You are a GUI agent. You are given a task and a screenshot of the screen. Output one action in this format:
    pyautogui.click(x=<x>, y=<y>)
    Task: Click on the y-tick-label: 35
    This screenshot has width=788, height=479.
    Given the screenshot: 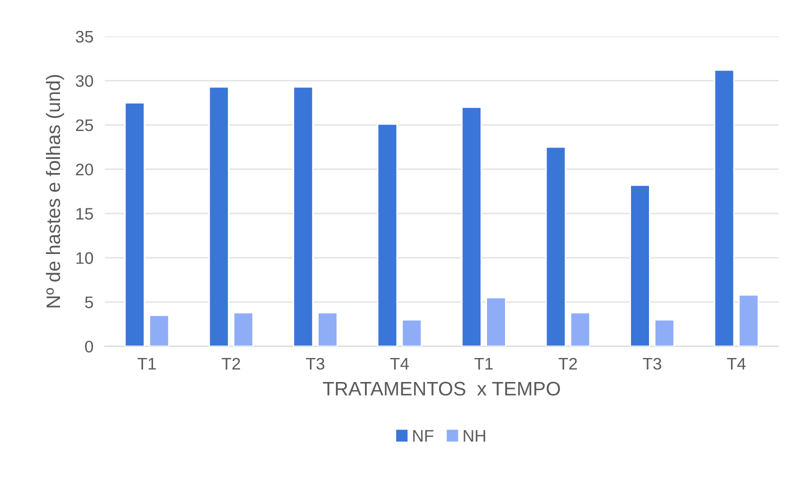 What is the action you would take?
    pyautogui.click(x=84, y=36)
    